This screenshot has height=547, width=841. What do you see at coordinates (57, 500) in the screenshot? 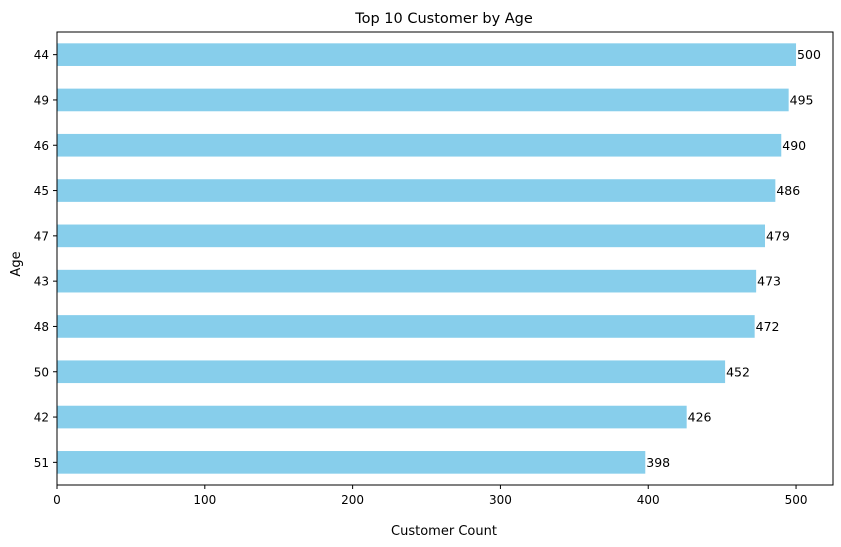
I see `x-tick-label: 0` at bounding box center [57, 500].